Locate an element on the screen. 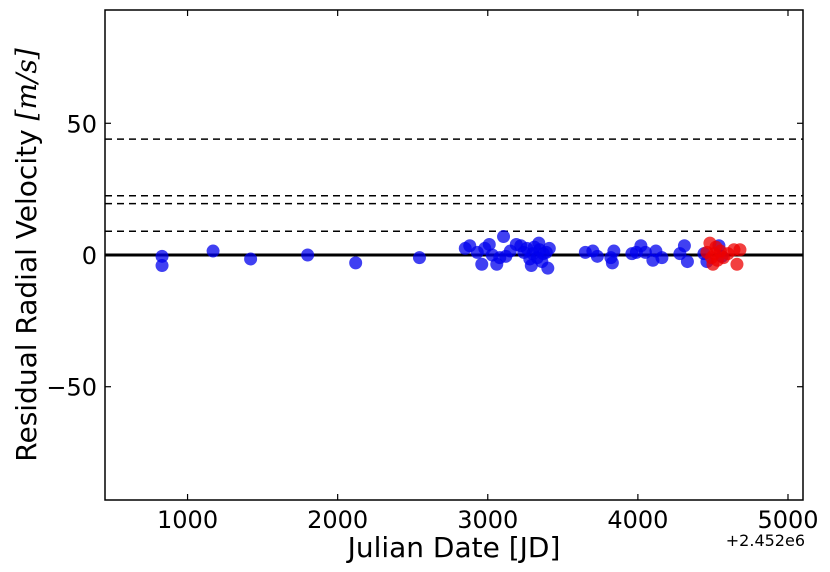 This screenshot has height=572, width=830. x-tick-label: 4000 is located at coordinates (637, 520).